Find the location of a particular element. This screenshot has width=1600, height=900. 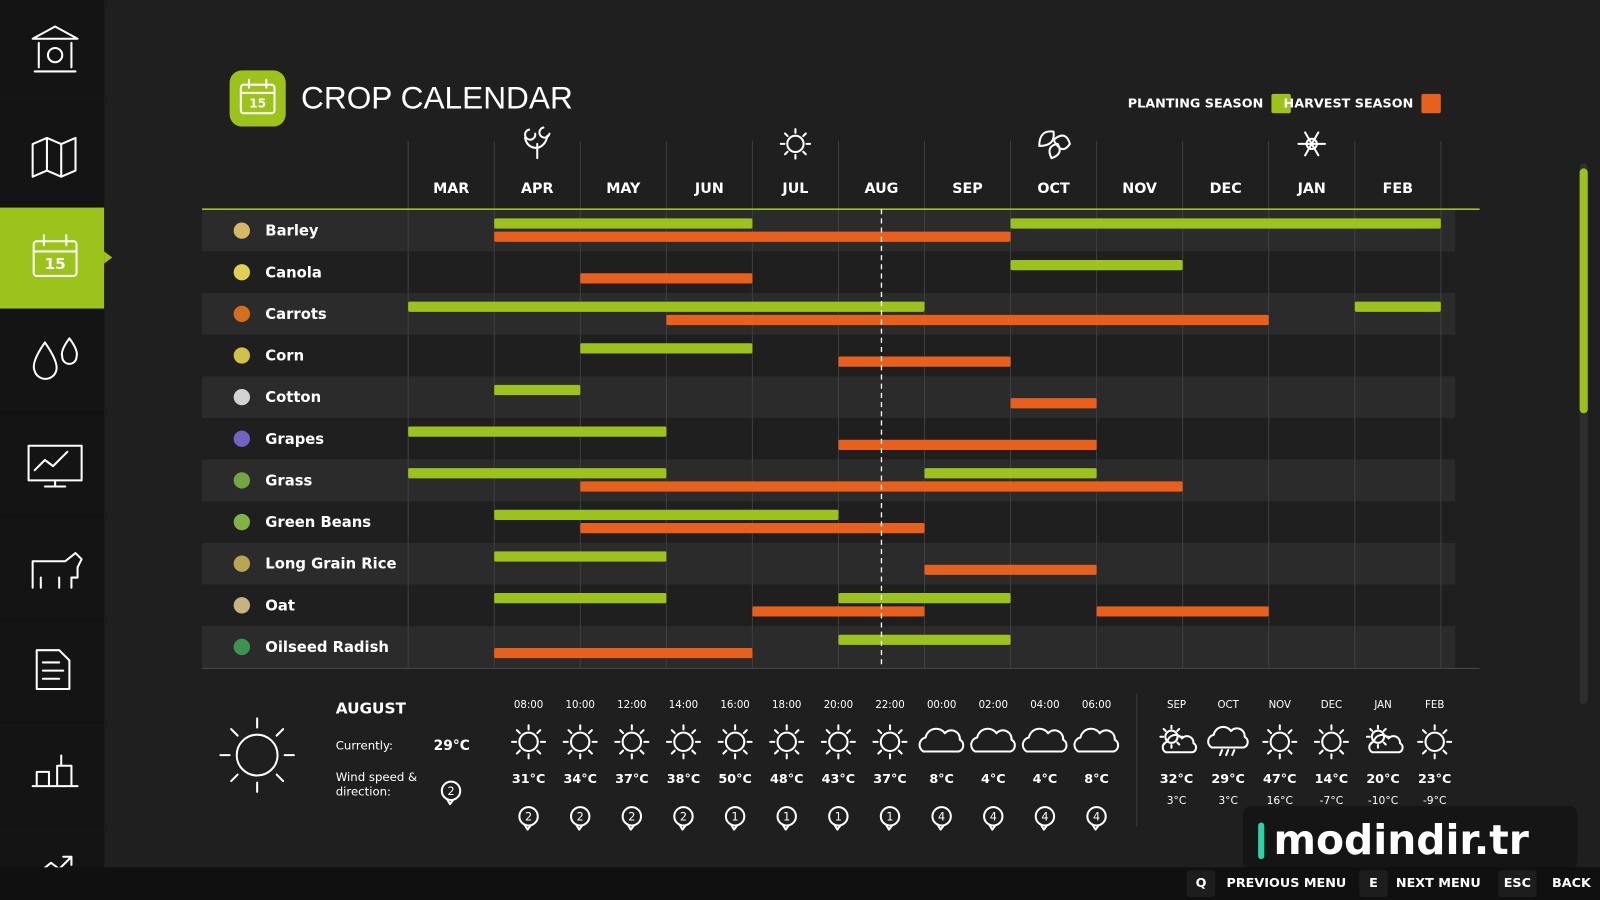

wind-label: direction: is located at coordinates (363, 791).